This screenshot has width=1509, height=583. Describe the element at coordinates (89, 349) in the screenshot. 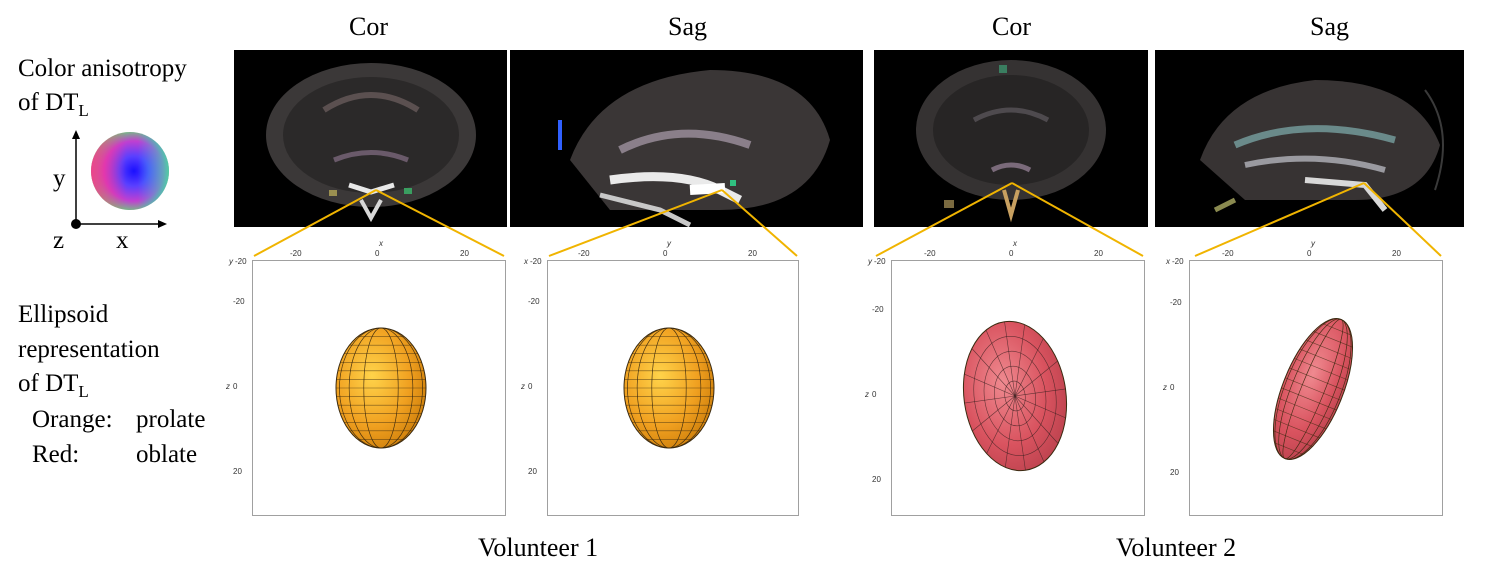

I see `ellipsoid-title-2: representation` at that location.